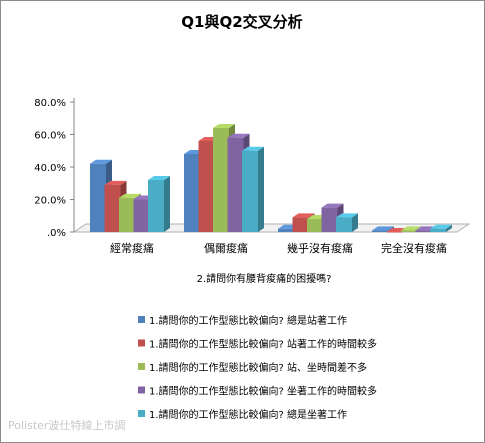 This screenshot has height=443, width=485. What do you see at coordinates (248, 320) in the screenshot?
I see `legend-label: 1.請問你的工作型態比較偏向? 總是站著工作` at bounding box center [248, 320].